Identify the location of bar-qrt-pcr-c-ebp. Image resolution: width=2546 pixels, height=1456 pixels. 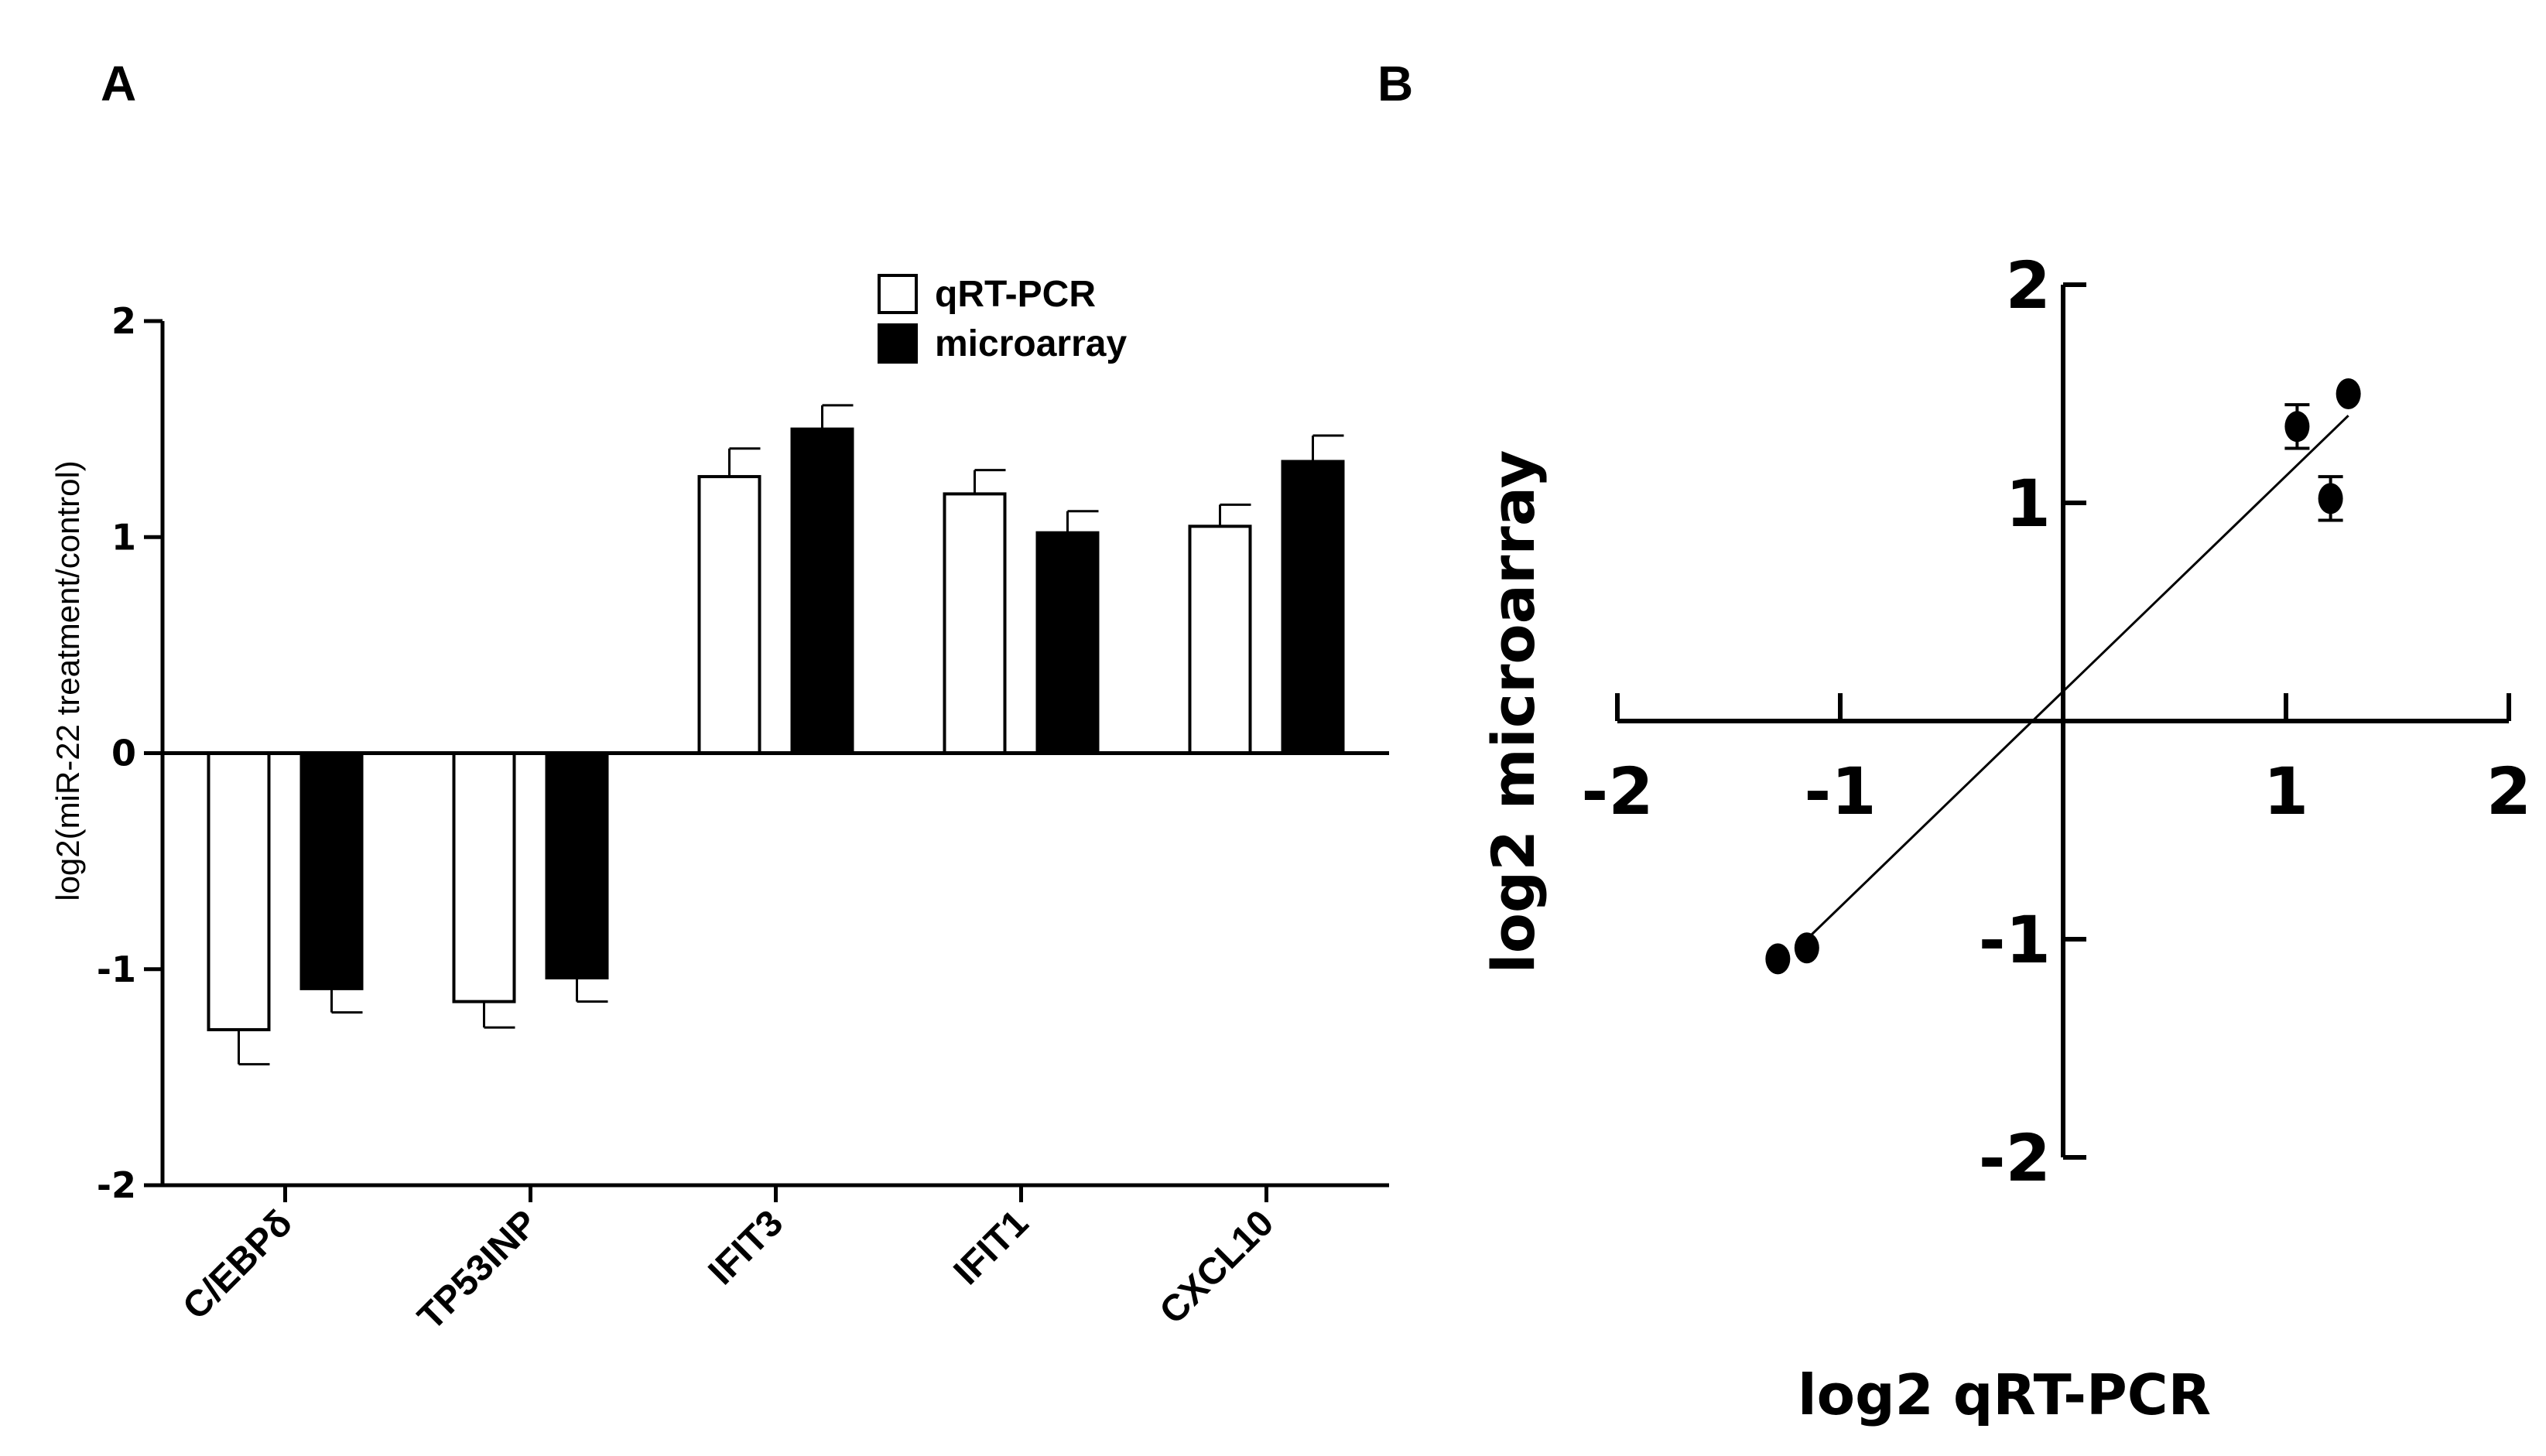
(239, 891).